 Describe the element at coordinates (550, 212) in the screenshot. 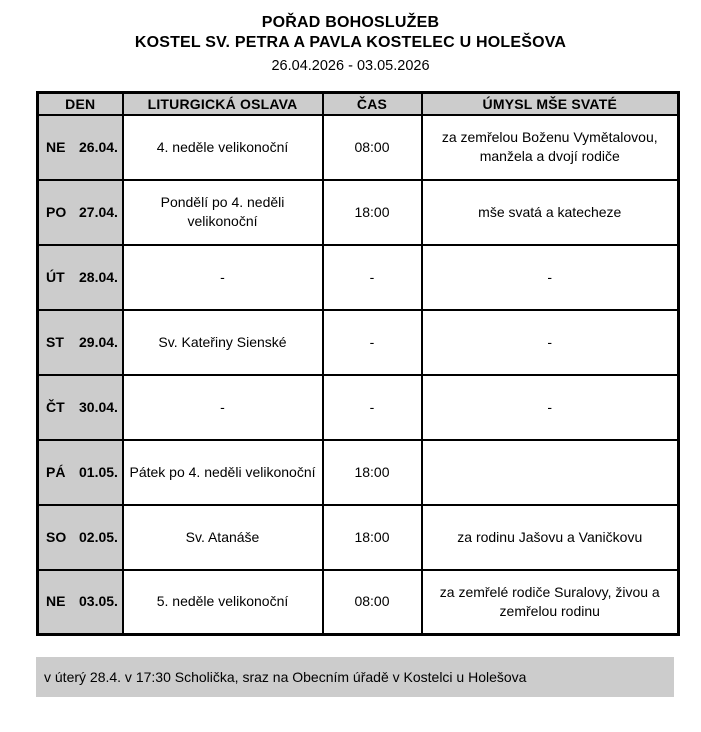

I see `intention-cell: mše svatá a katecheze` at that location.